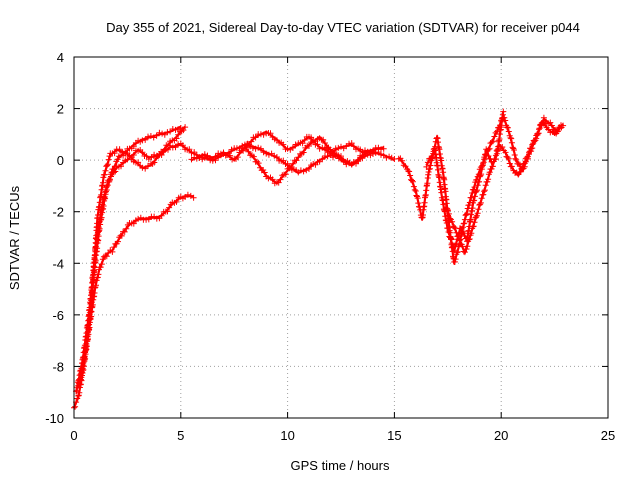 The height and width of the screenshot is (480, 640). What do you see at coordinates (60, 57) in the screenshot?
I see `y-tick-label: 4` at bounding box center [60, 57].